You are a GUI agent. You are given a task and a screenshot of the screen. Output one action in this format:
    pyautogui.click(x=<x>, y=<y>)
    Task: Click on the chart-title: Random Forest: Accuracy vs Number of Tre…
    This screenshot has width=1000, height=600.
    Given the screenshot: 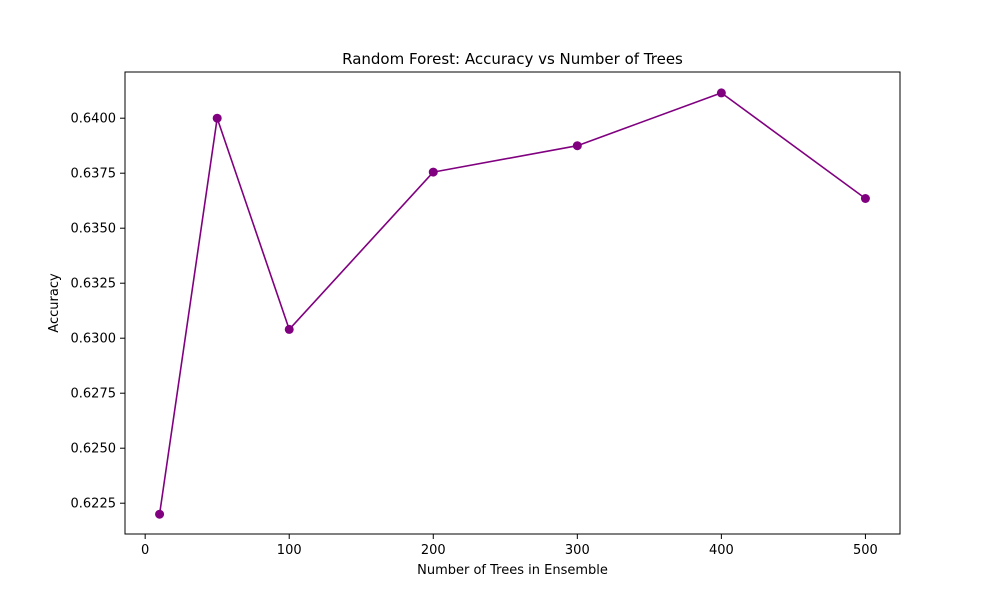 What is the action you would take?
    pyautogui.click(x=512, y=59)
    